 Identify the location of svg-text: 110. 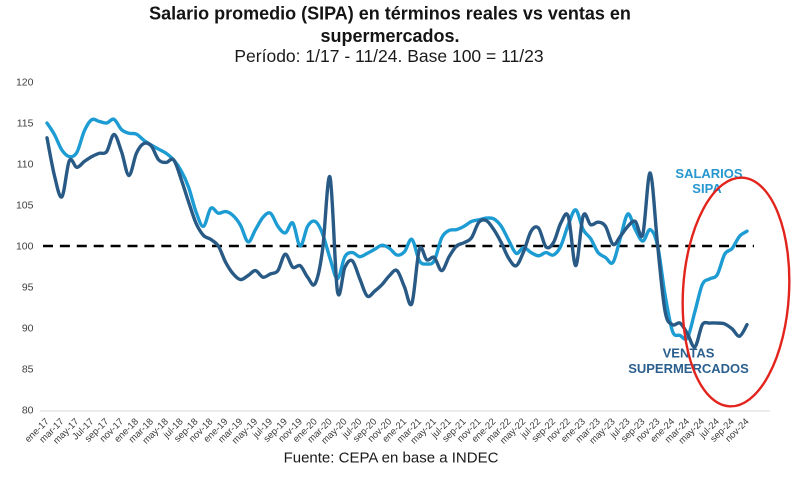
(25, 165).